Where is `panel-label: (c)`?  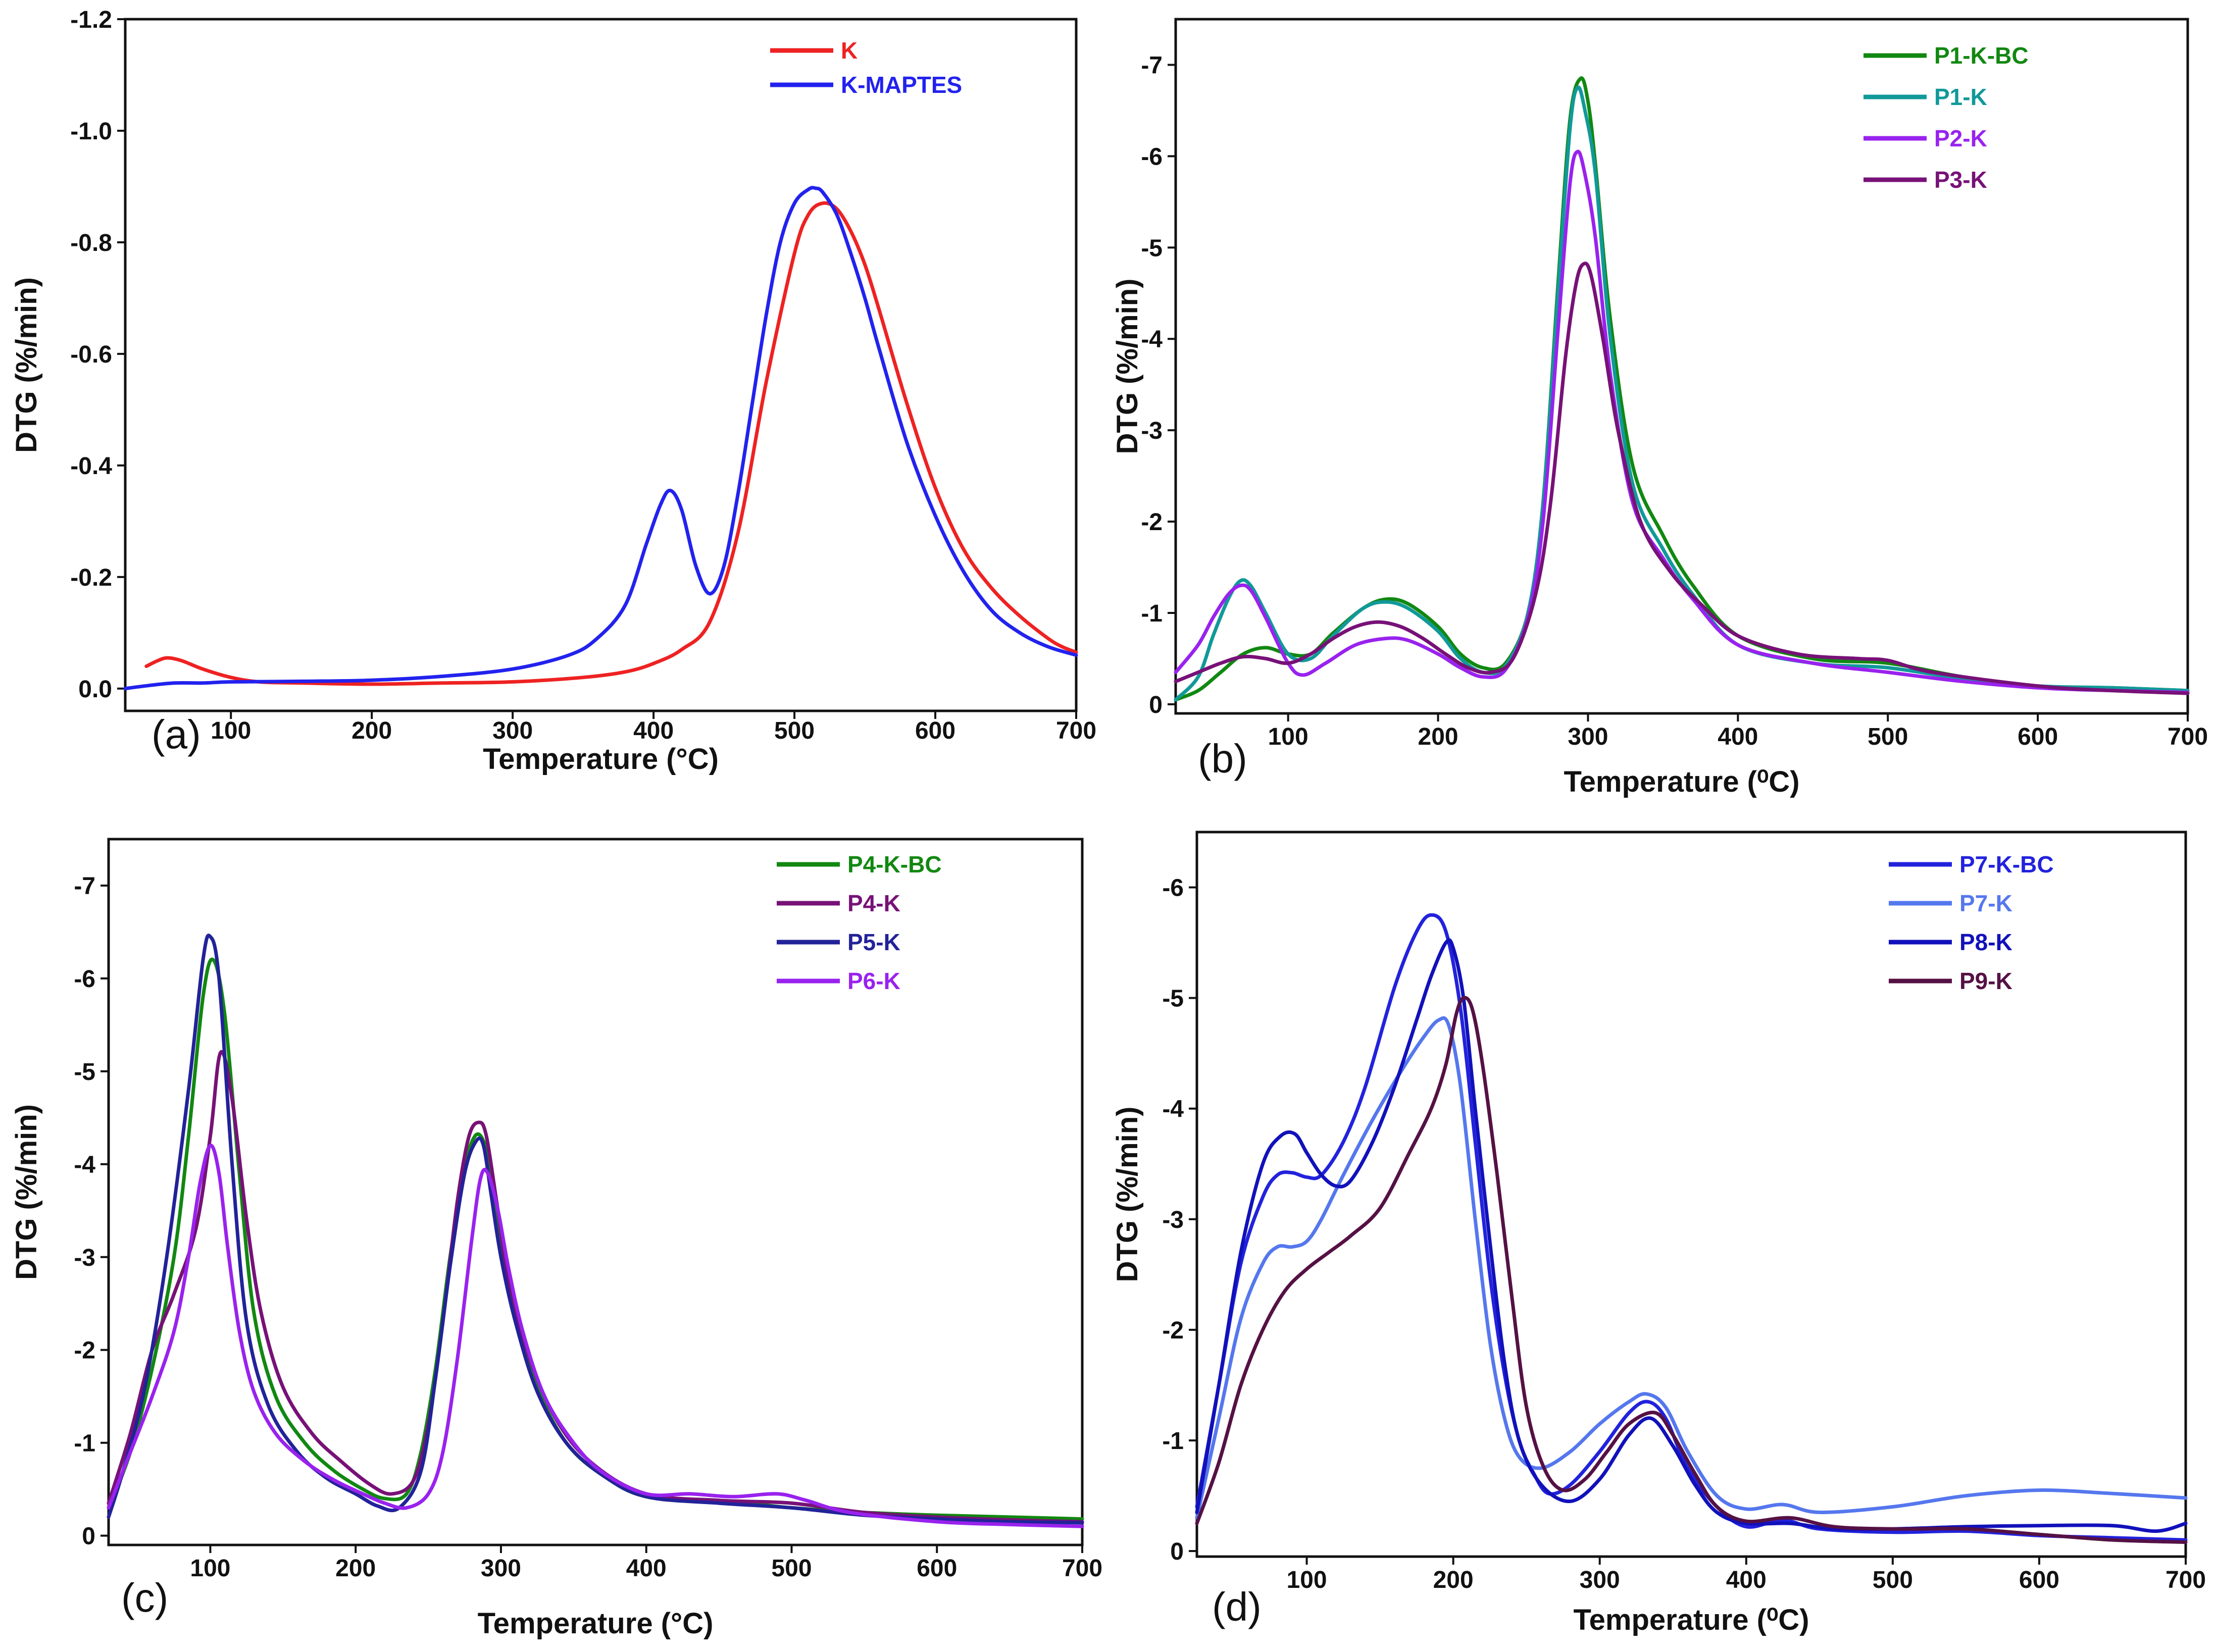
panel-label: (c) is located at coordinates (145, 1597).